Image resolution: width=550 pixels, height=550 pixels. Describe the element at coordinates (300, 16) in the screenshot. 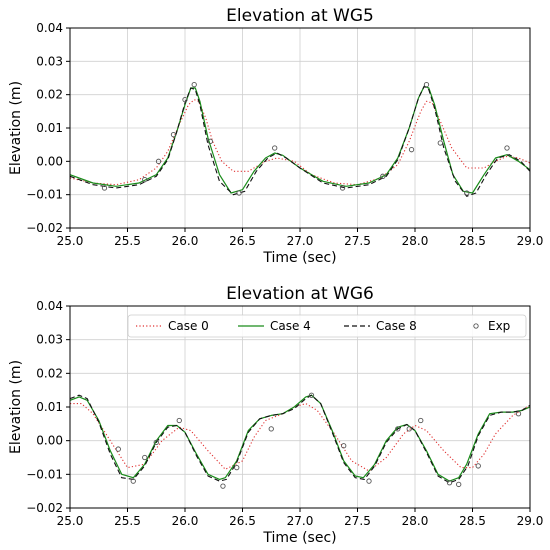

I see `chart-title: Elevation at WG5` at that location.